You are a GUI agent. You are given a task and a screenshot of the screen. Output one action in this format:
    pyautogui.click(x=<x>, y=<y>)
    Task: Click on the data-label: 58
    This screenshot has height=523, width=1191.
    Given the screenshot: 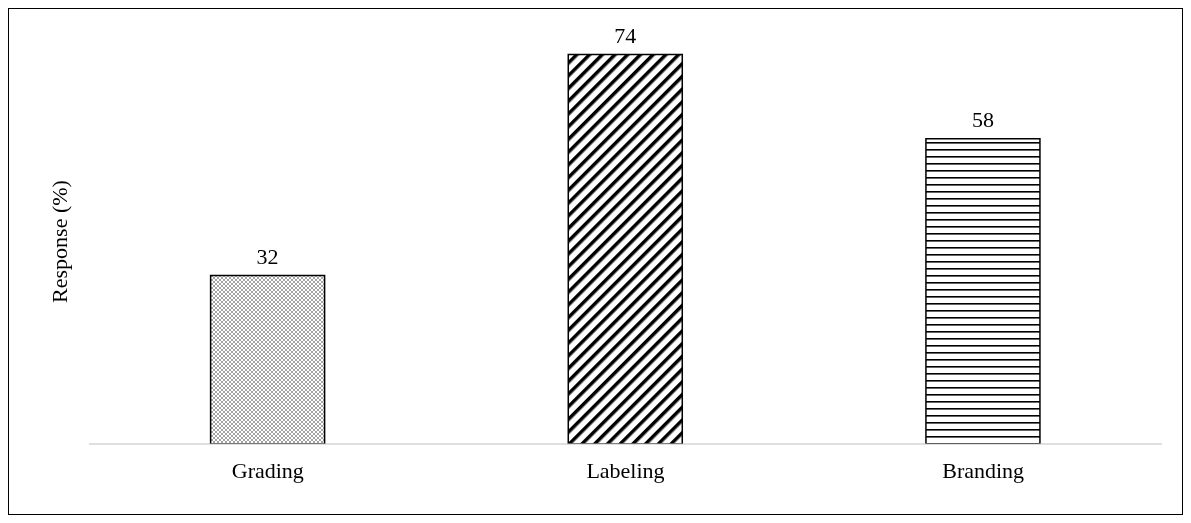 What is the action you would take?
    pyautogui.click(x=982, y=119)
    